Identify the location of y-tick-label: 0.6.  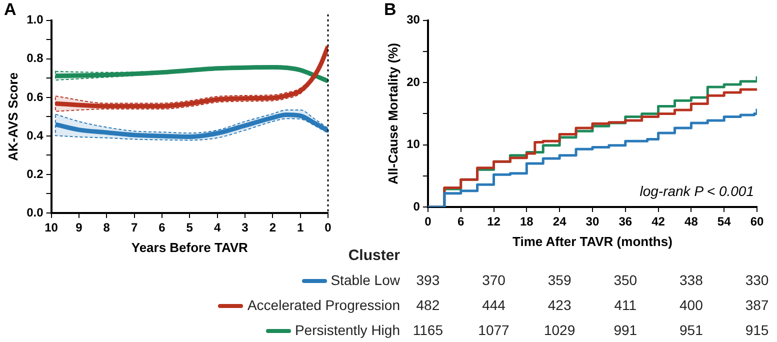
(35, 97).